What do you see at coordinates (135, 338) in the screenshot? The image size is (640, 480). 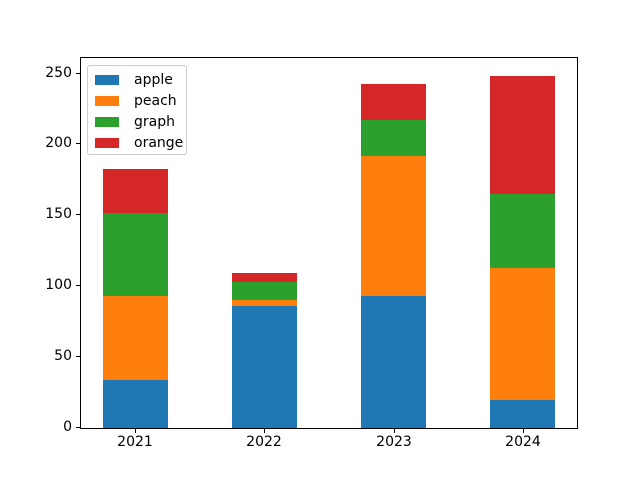 I see `bar-segment-peach-2021` at bounding box center [135, 338].